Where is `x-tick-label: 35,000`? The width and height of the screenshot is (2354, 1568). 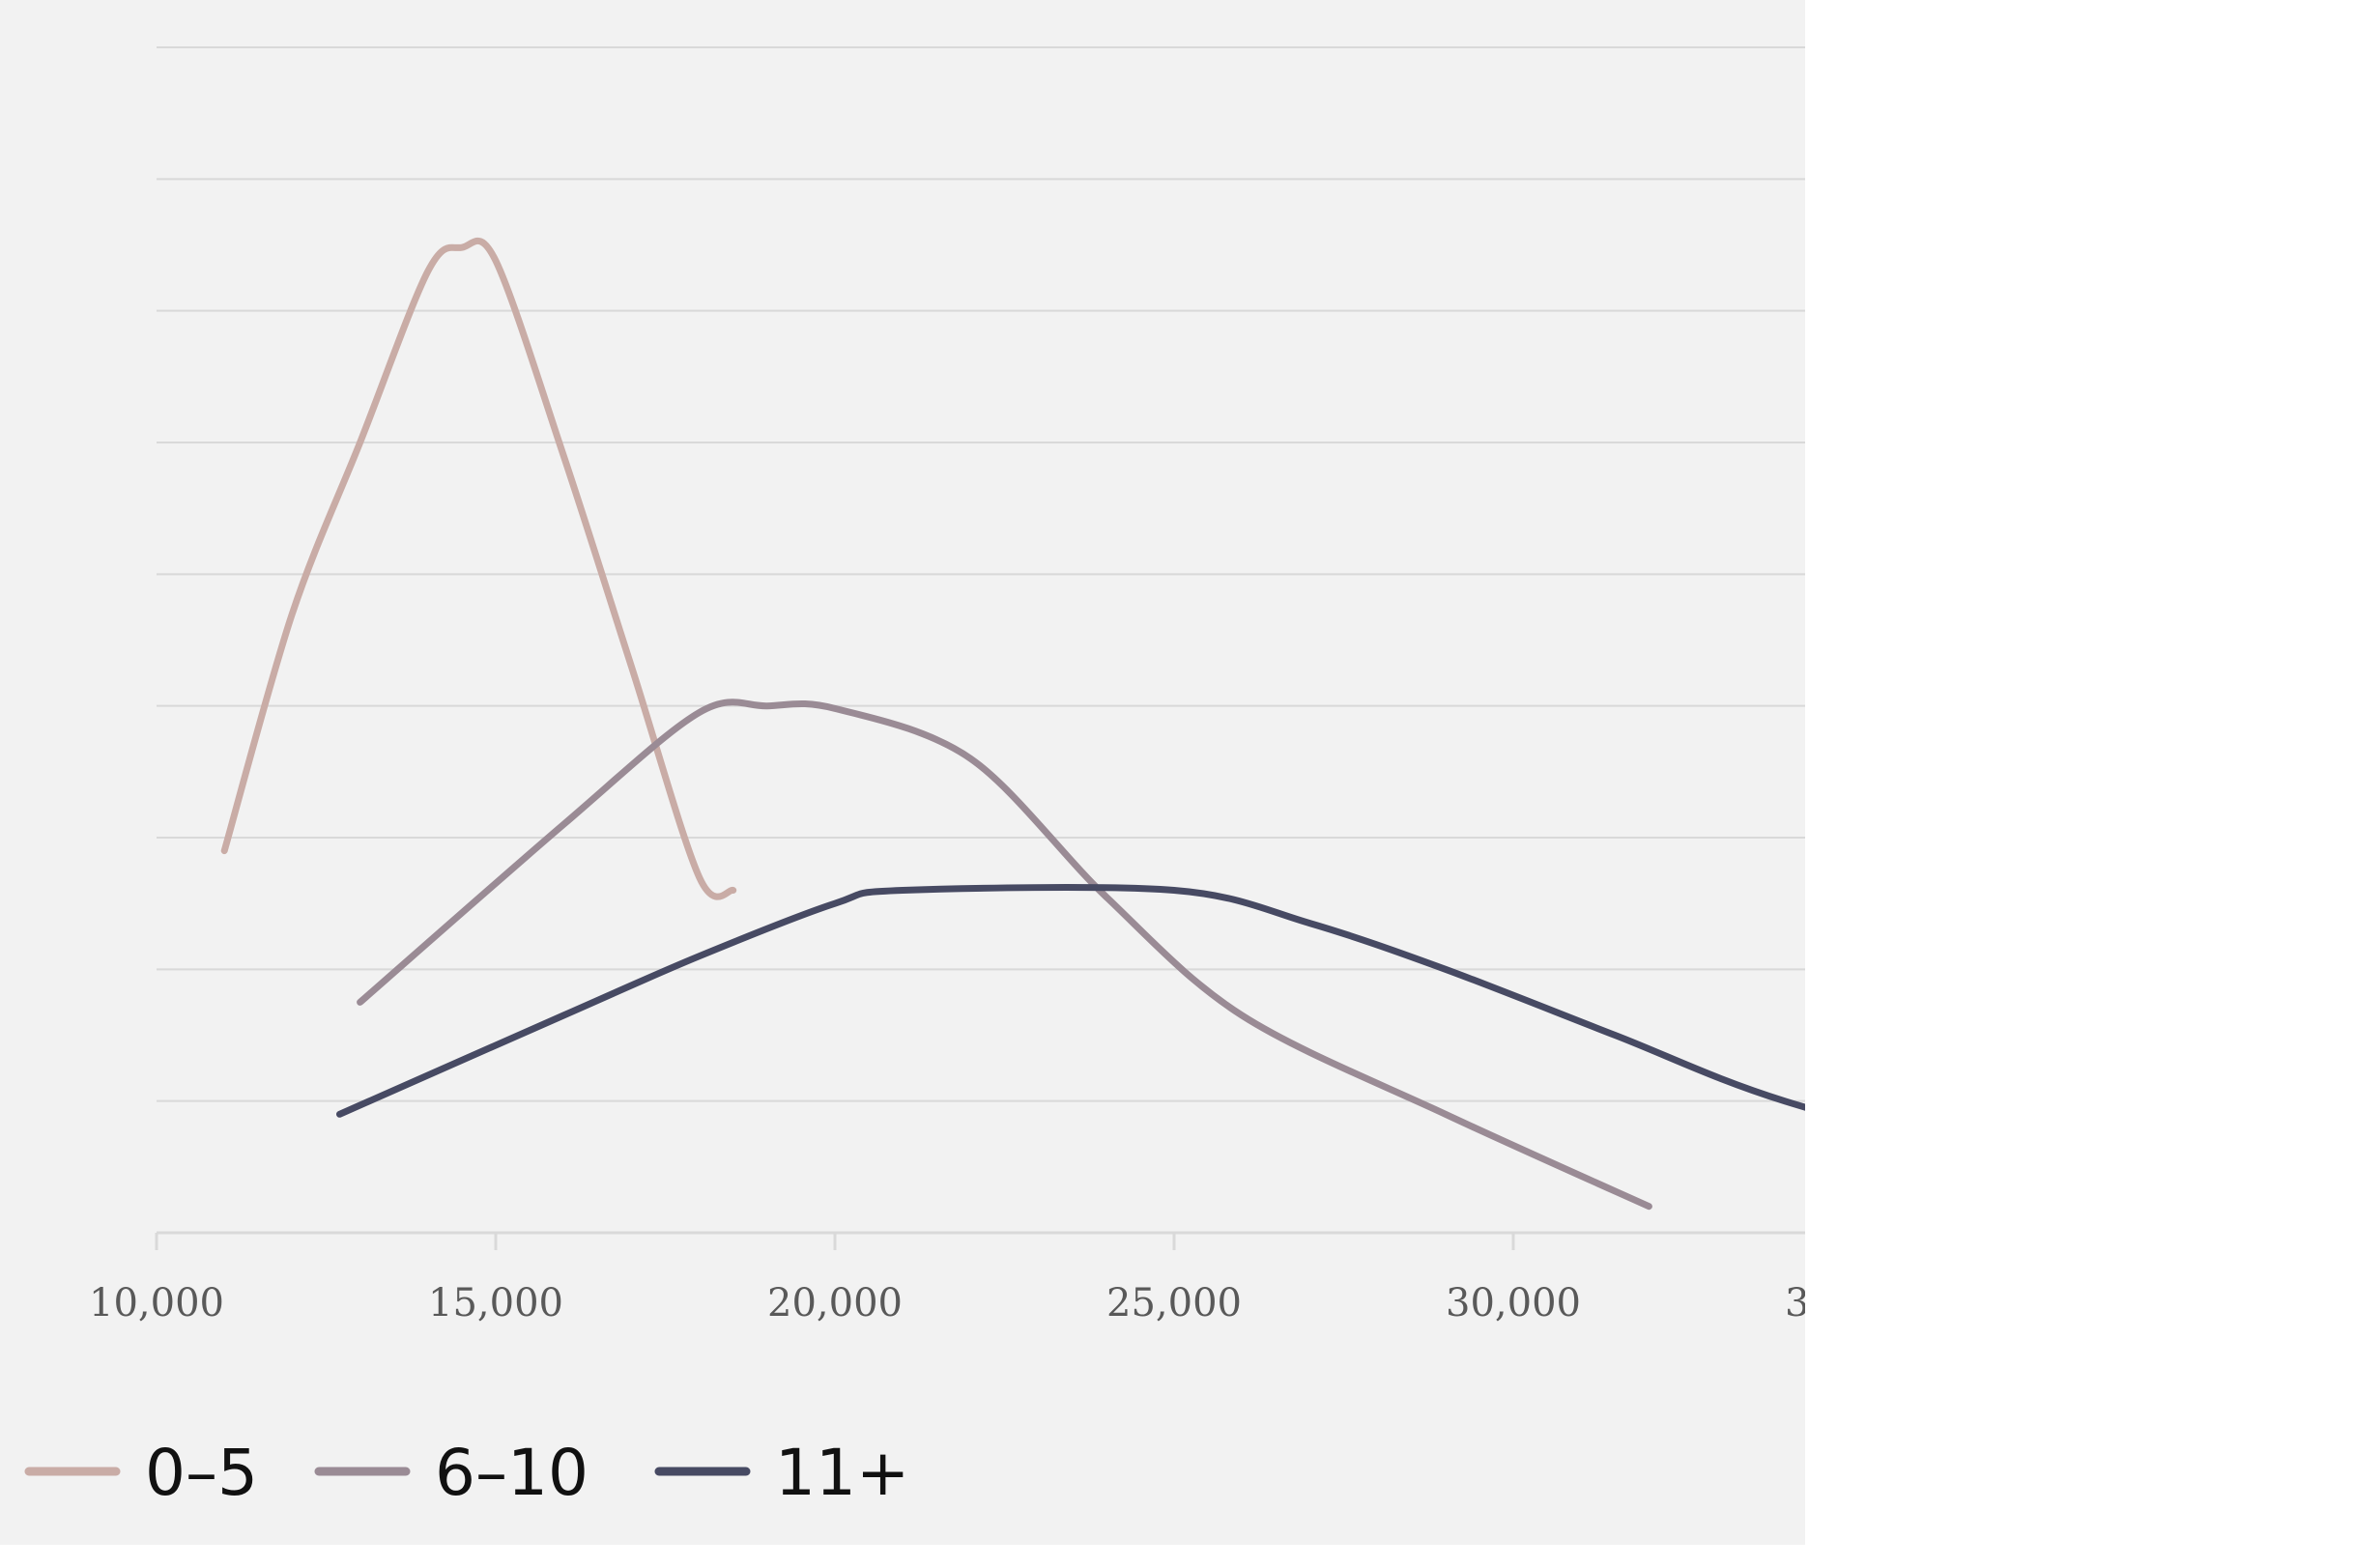
x-tick-label: 35,000 is located at coordinates (1795, 1303).